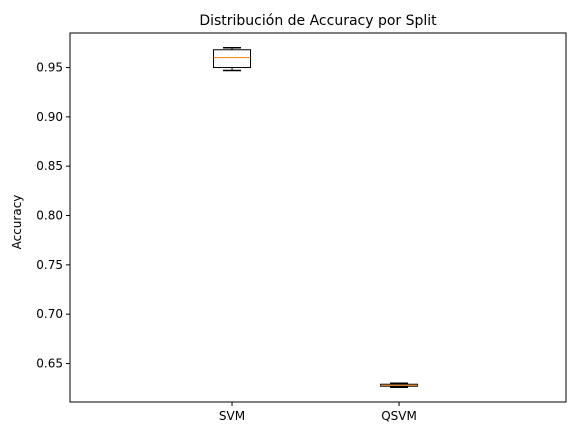  What do you see at coordinates (232, 59) in the screenshot?
I see `box-svm` at bounding box center [232, 59].